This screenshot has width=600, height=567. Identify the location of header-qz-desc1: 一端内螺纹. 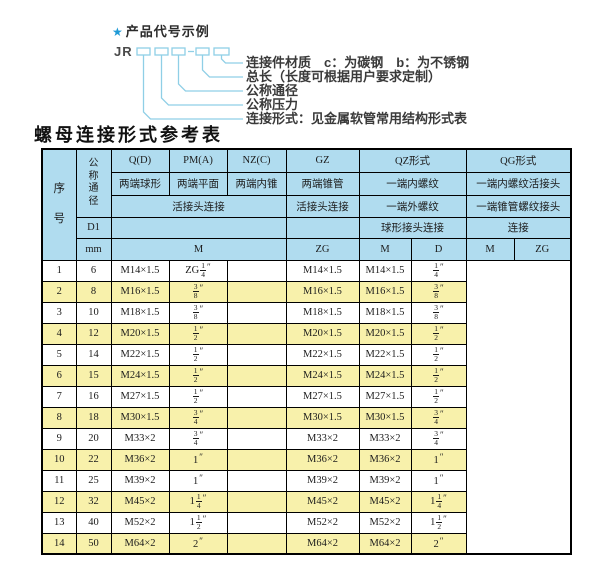
(412, 183).